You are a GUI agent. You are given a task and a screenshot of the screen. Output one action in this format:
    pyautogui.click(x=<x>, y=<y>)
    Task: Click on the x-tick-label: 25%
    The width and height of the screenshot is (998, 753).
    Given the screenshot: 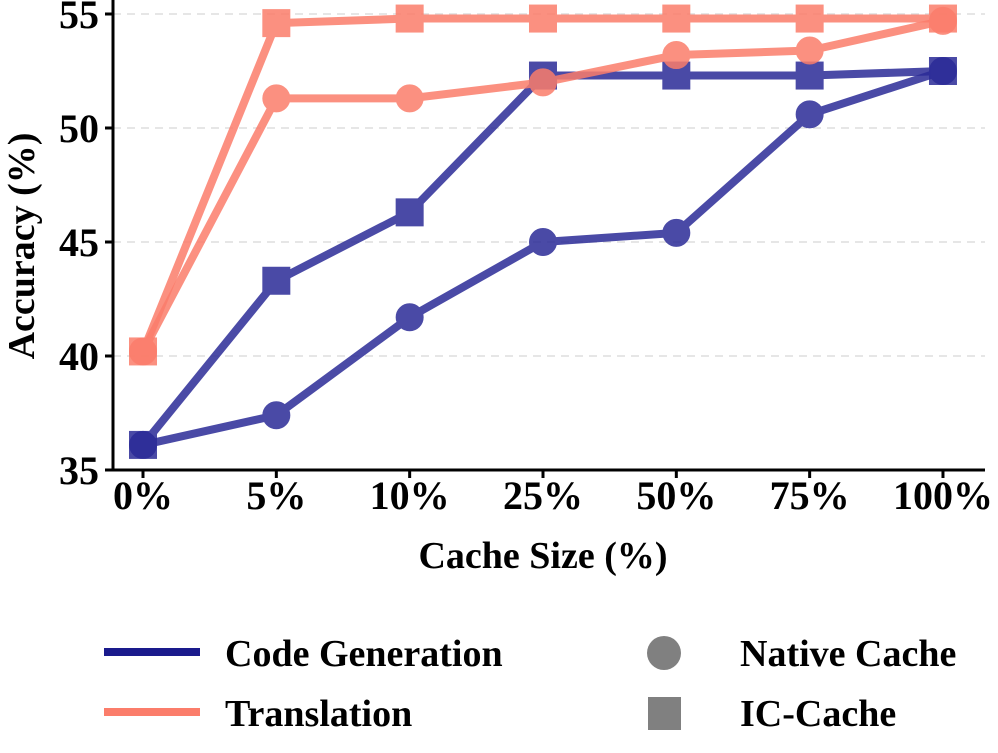 What is the action you would take?
    pyautogui.click(x=543, y=495)
    